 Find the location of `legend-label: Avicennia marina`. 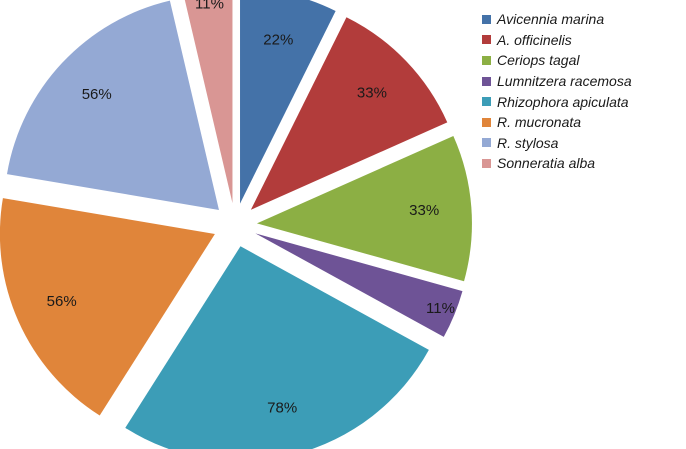

legend-label: Avicennia marina is located at coordinates (551, 19).